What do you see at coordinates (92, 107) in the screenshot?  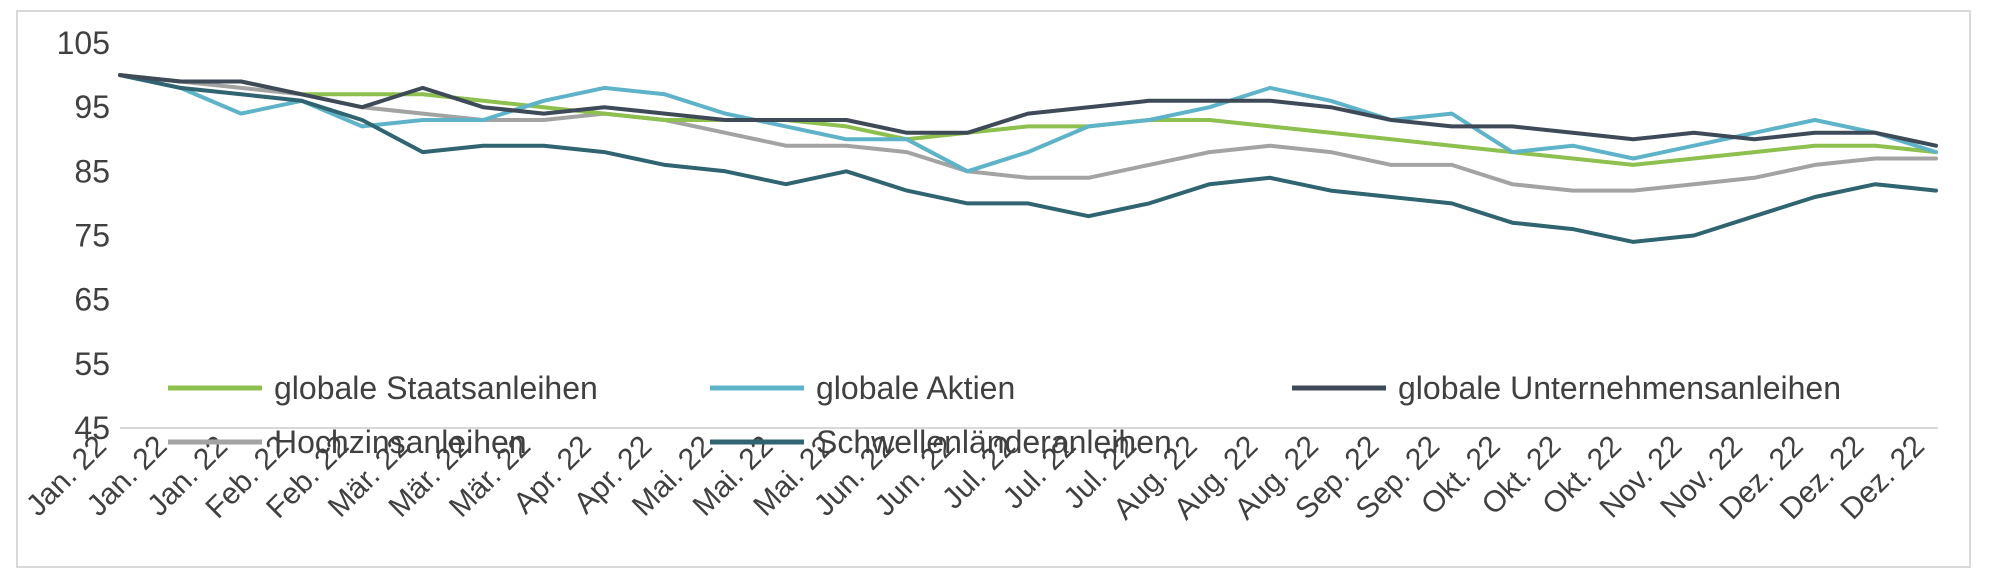 I see `y-tick-label: 95` at bounding box center [92, 107].